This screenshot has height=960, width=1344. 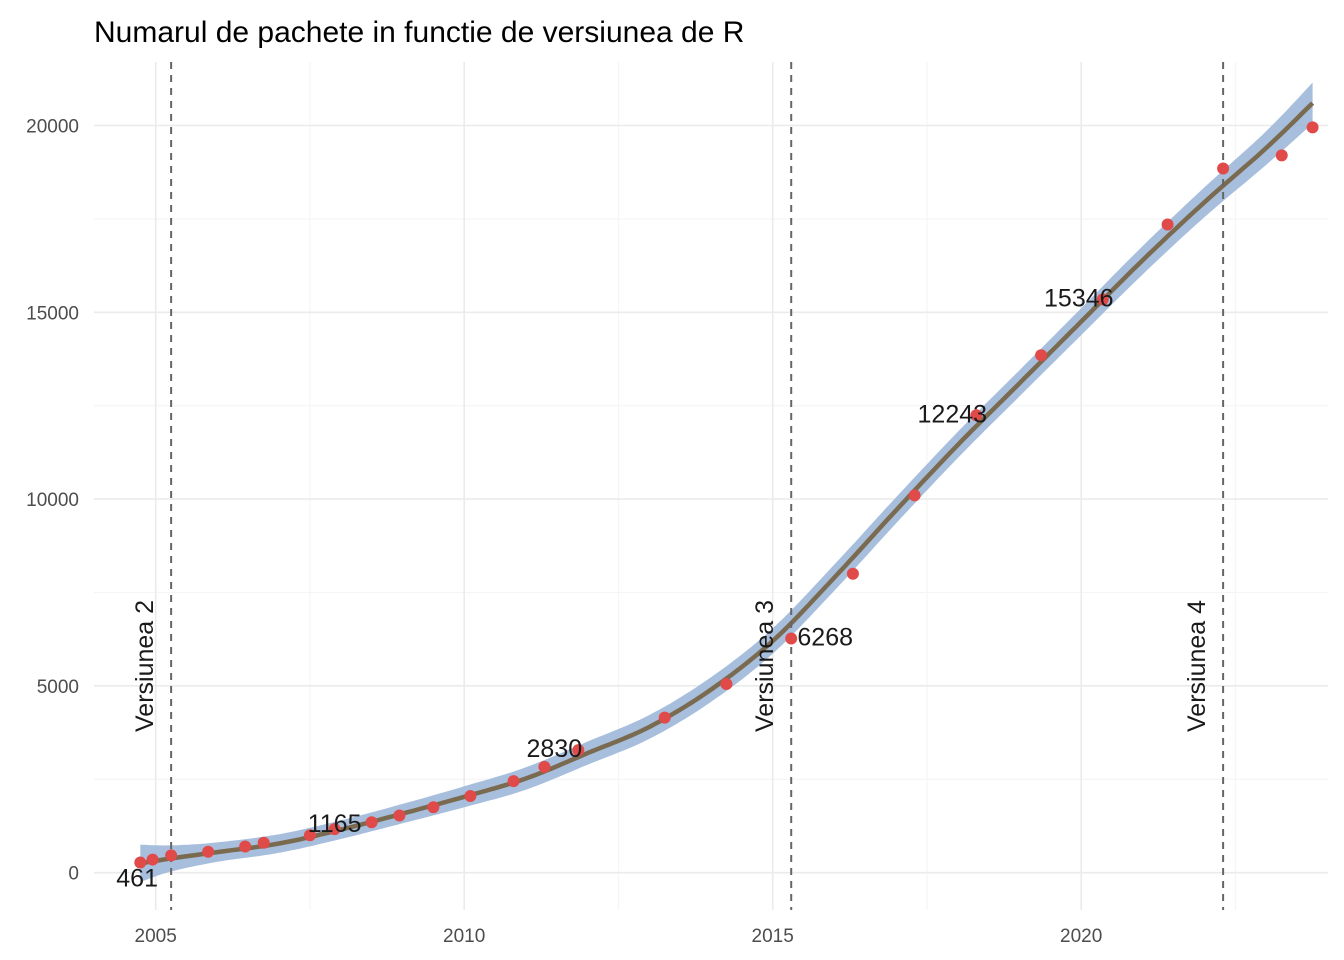 What do you see at coordinates (773, 936) in the screenshot?
I see `x-tick-label: 2015` at bounding box center [773, 936].